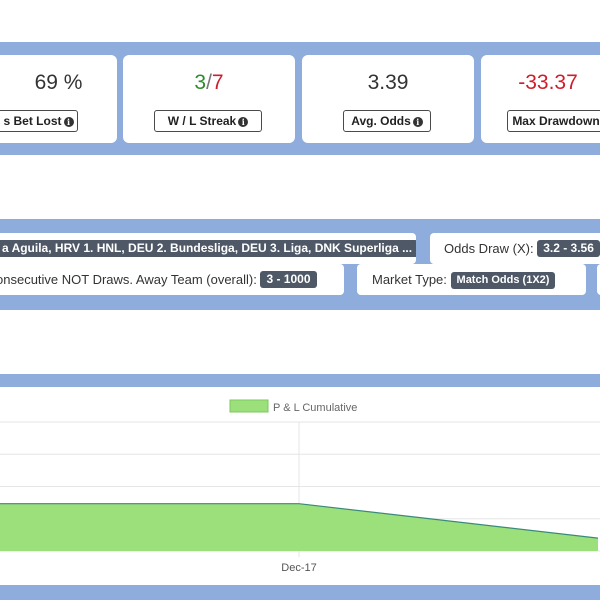 The width and height of the screenshot is (600, 600). I want to click on filter-market-type: Market Type: Match Odds (1X2), so click(471, 279).